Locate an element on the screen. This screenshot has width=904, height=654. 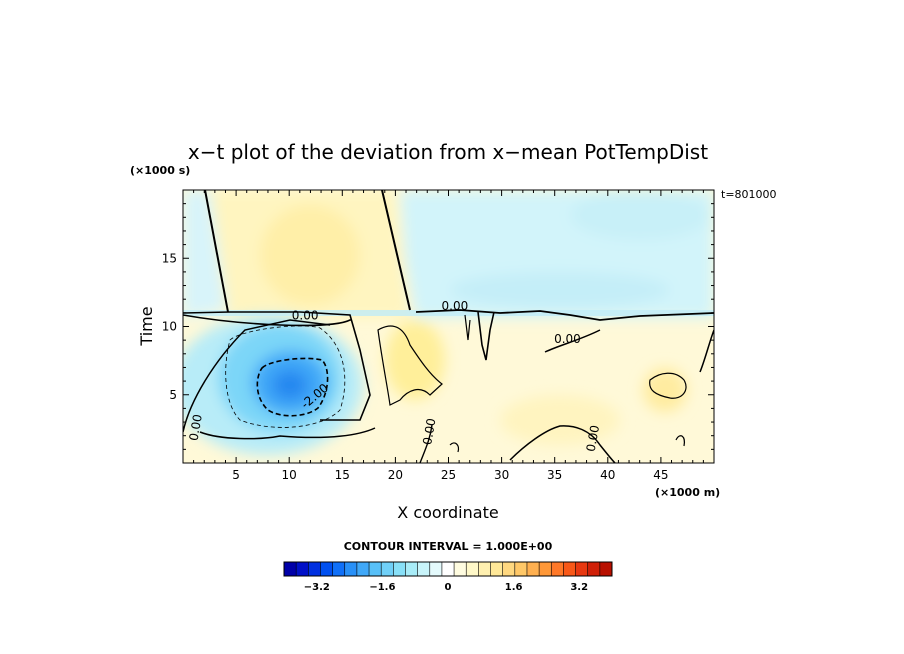
contour-right-edge is located at coordinates (706, 351).